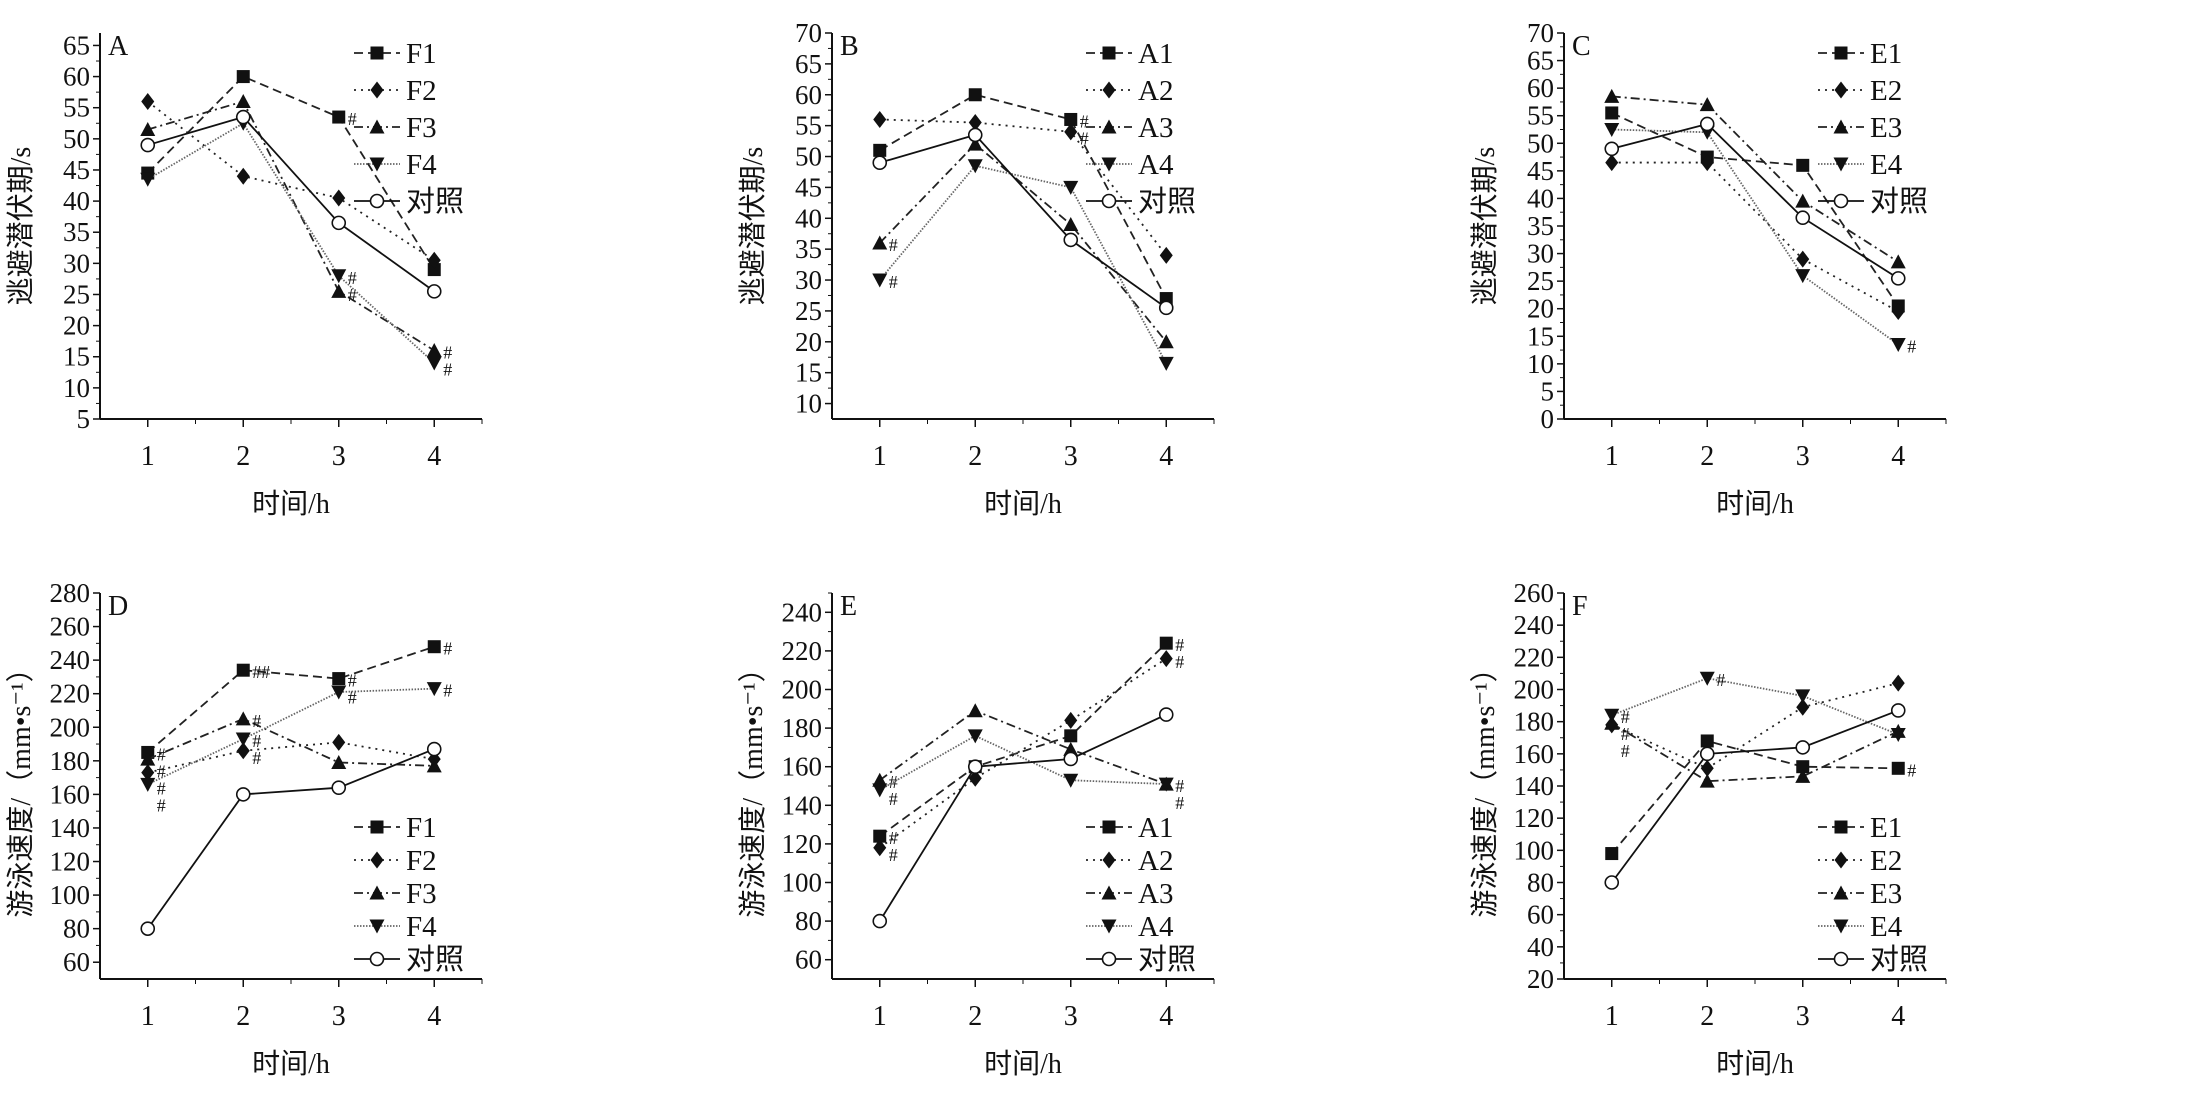 The height and width of the screenshot is (1117, 2196). Describe the element at coordinates (1540, 364) in the screenshot. I see `y-tick-label: 10` at that location.